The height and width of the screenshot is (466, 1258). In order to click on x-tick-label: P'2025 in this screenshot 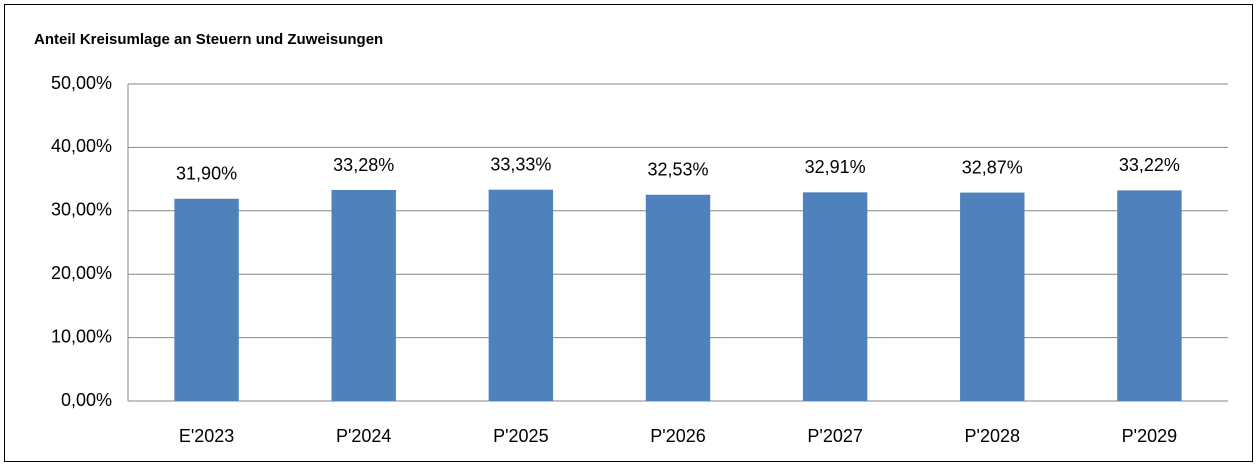, I will do `click(521, 436)`.